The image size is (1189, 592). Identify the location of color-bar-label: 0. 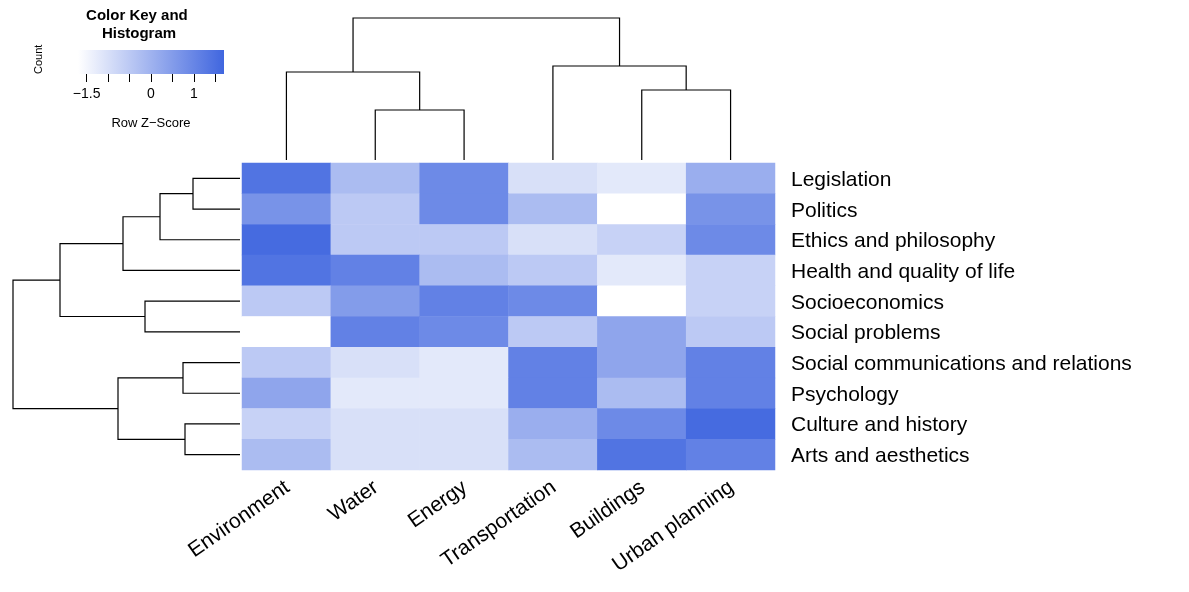
(151, 93).